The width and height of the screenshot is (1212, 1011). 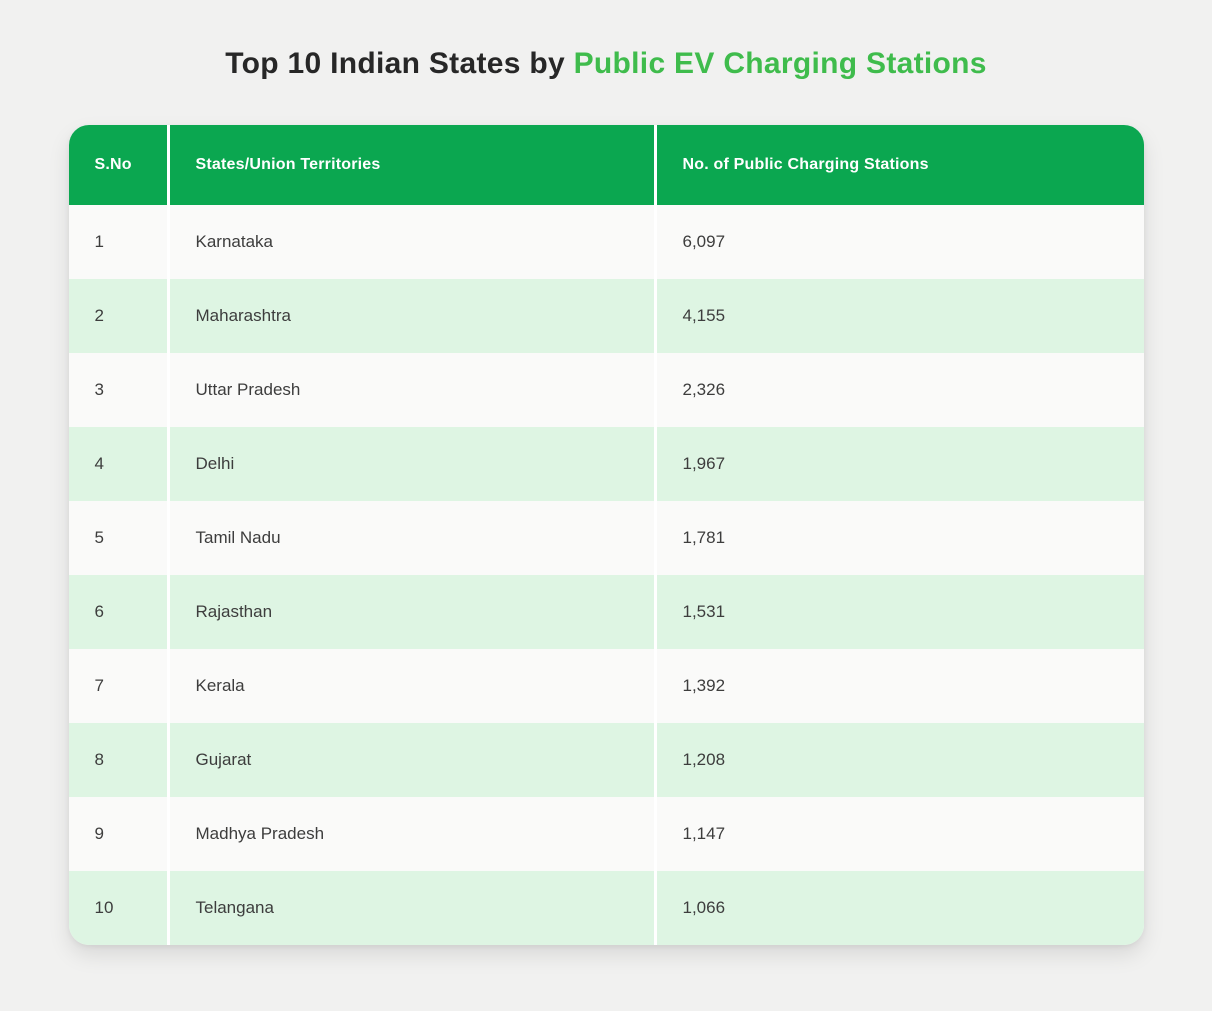 What do you see at coordinates (413, 316) in the screenshot?
I see `cell-state: Maharashtra` at bounding box center [413, 316].